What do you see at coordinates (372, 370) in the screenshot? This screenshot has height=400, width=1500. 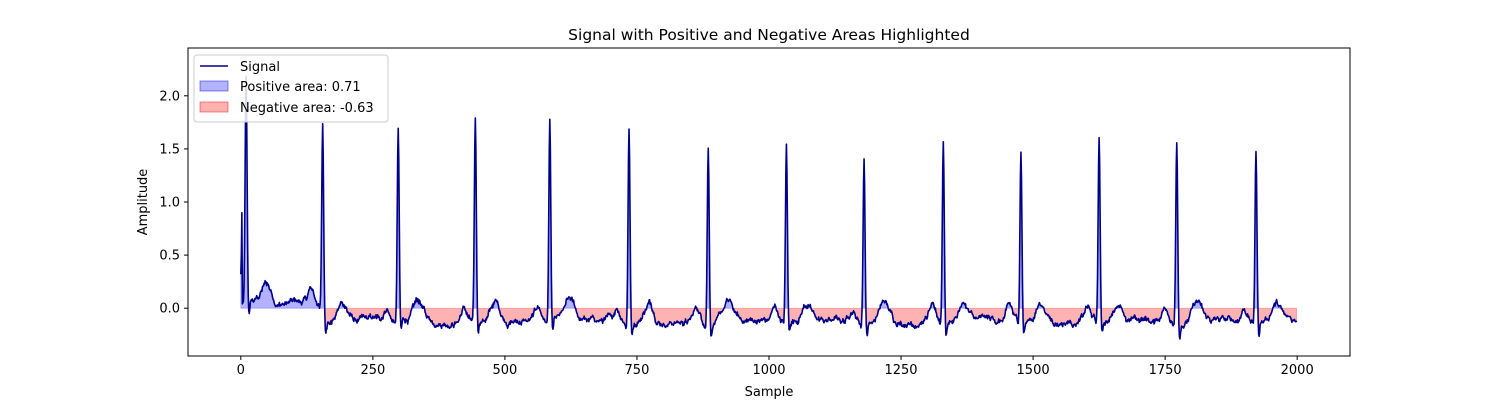 I see `x-tick-label: 250` at bounding box center [372, 370].